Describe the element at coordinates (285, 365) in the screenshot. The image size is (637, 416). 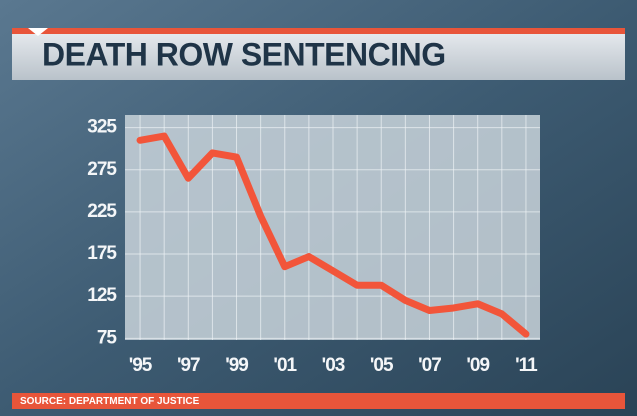
I see `x-tick-label: '01` at that location.